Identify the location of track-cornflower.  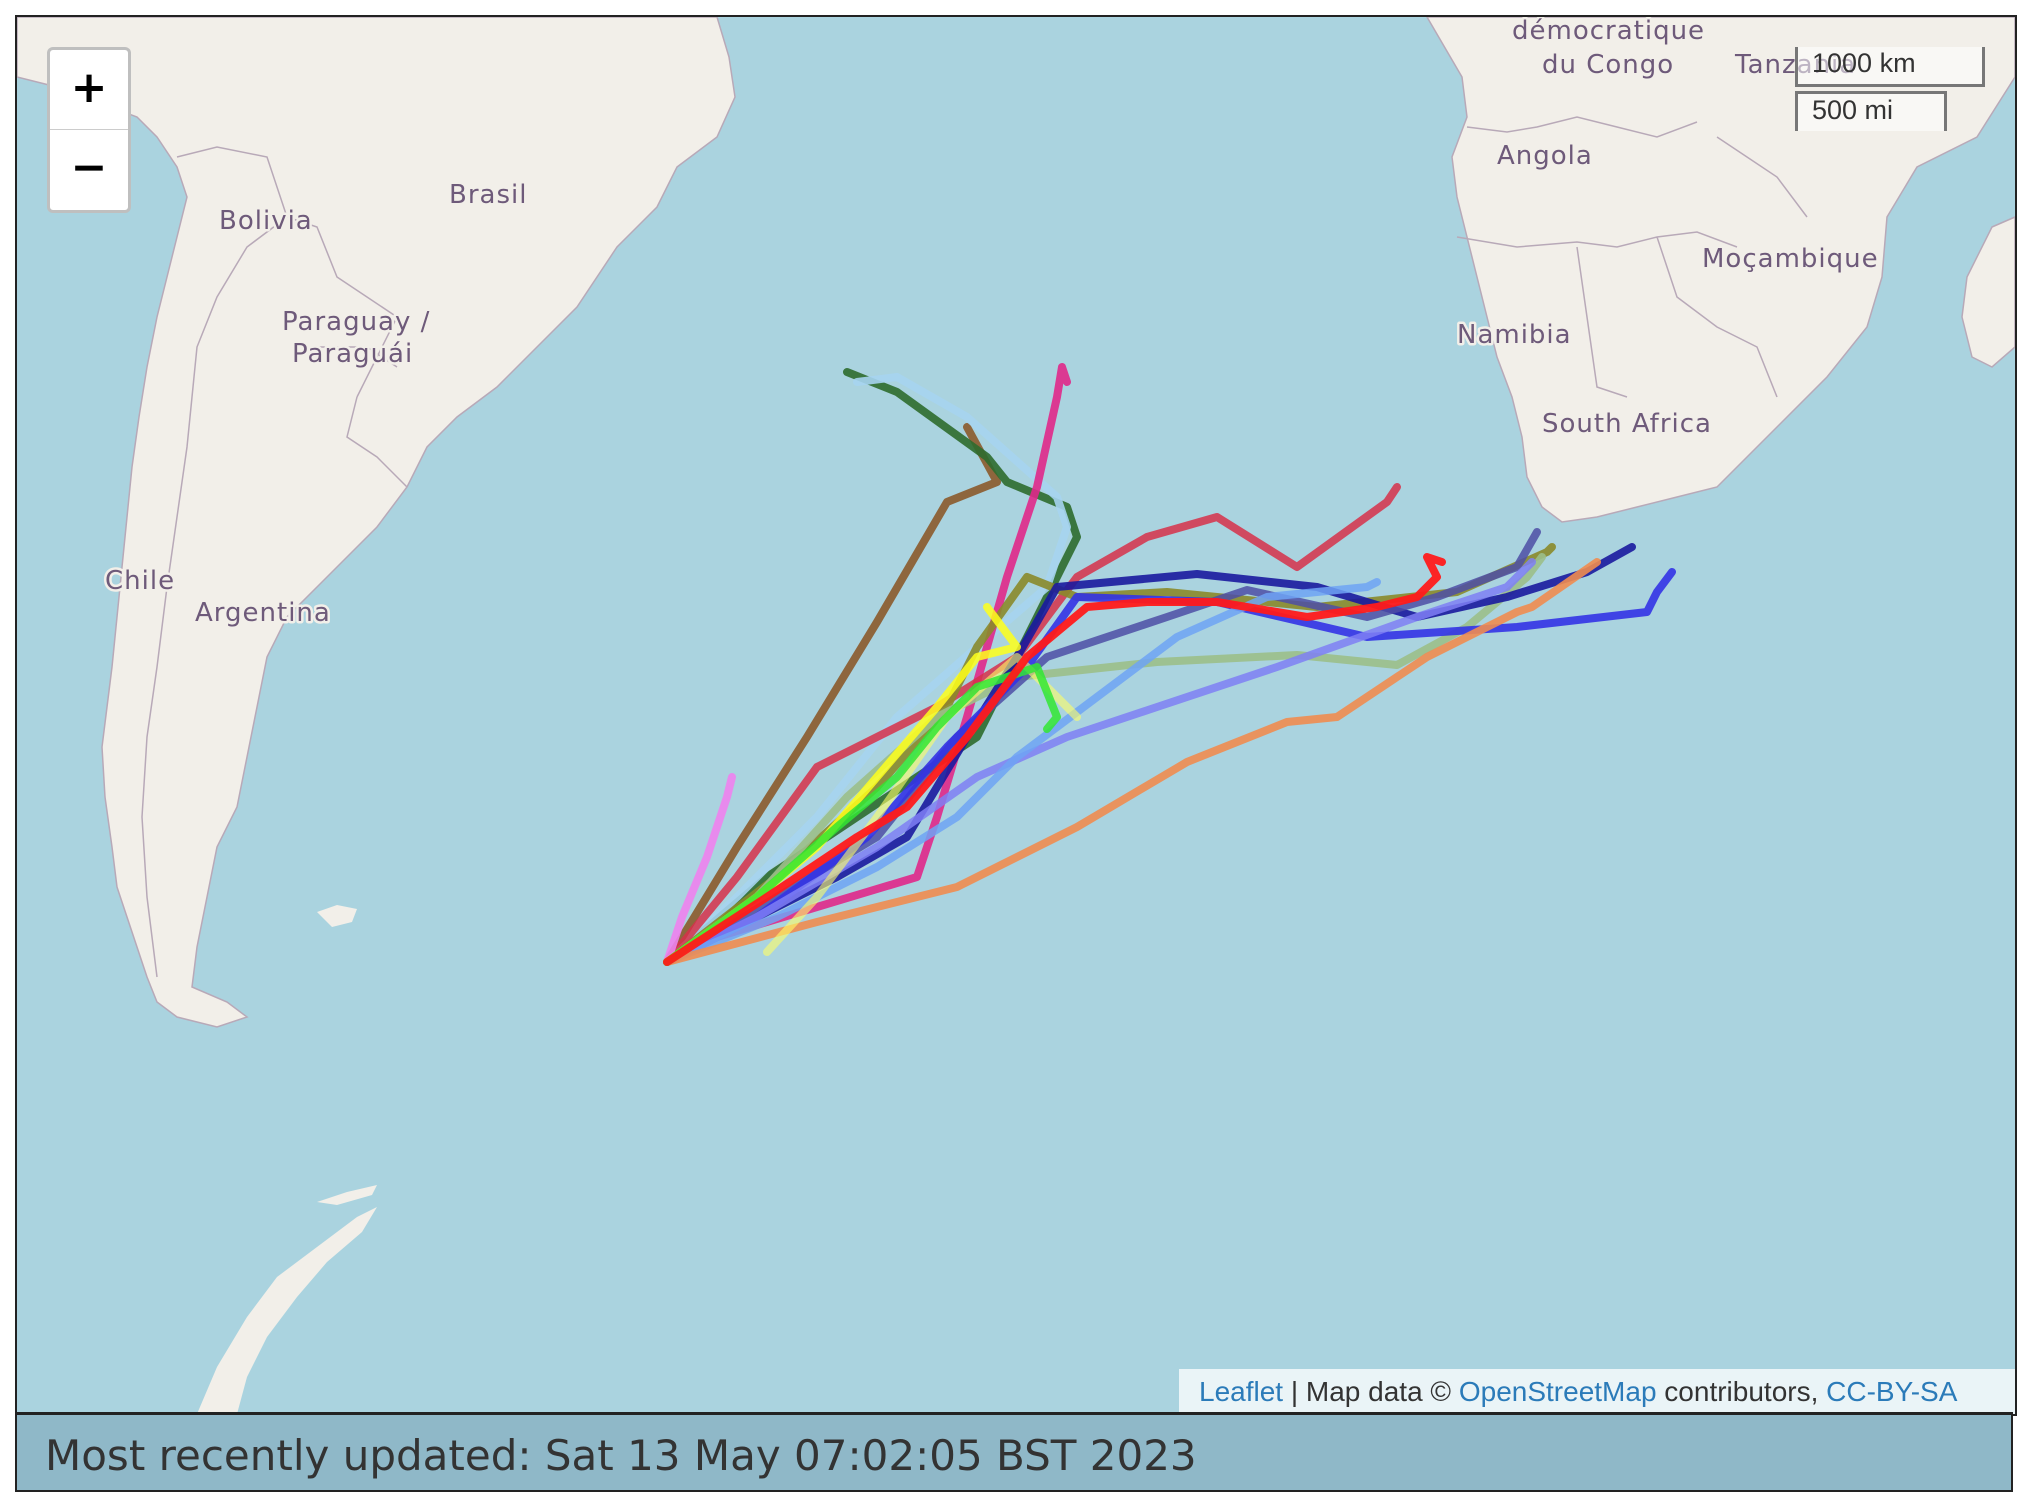
(1022, 772).